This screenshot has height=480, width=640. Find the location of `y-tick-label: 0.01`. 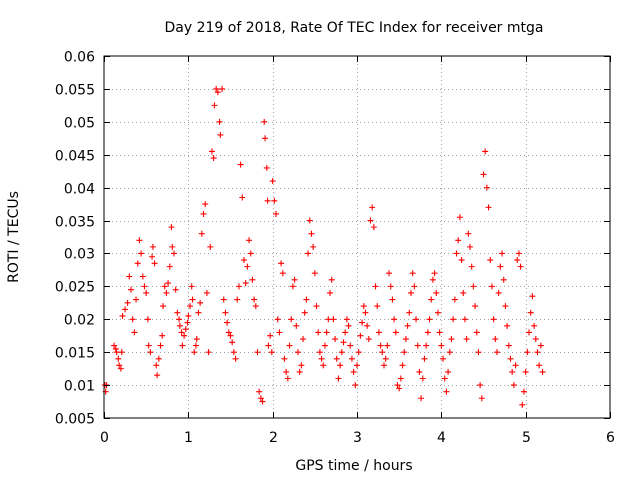

y-tick-label: 0.01 is located at coordinates (79, 387).